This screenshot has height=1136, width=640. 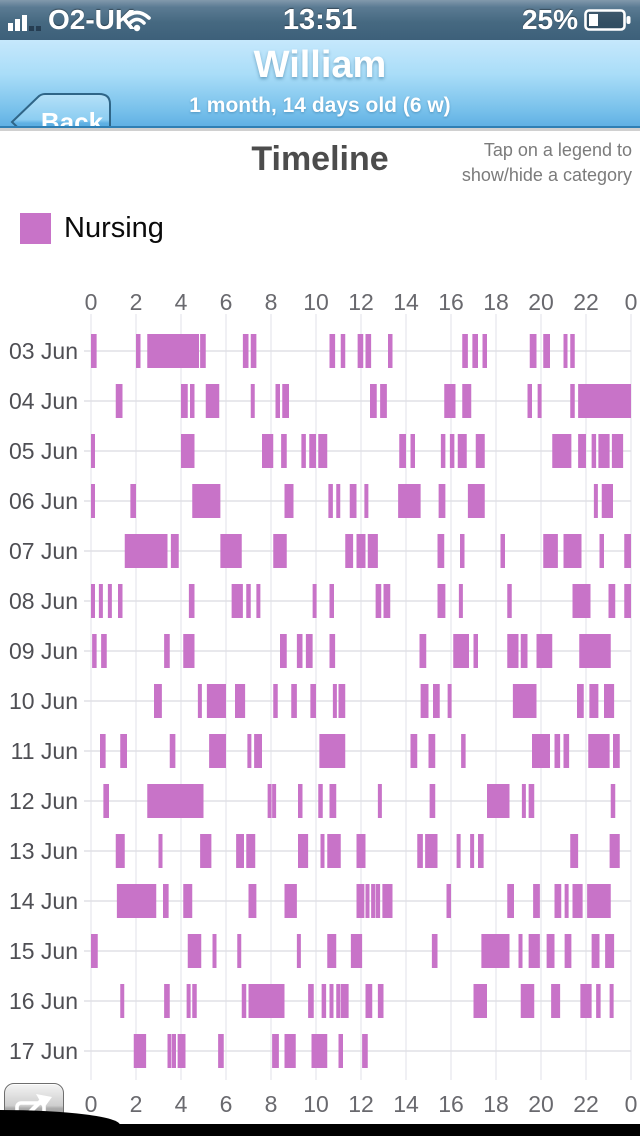 I want to click on row-date-label: 03 Jun, so click(x=43, y=351).